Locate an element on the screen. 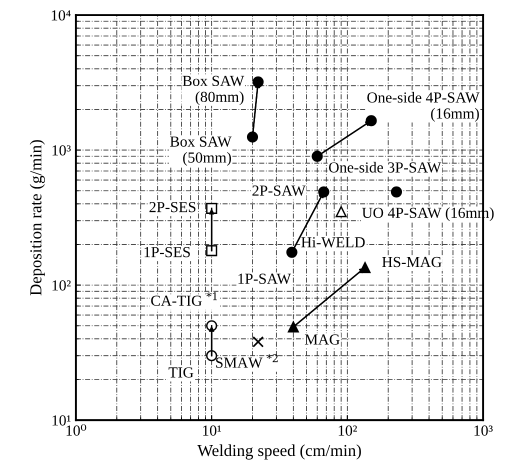 The image size is (520, 471). annotation: 2P-SAW is located at coordinates (279, 190).